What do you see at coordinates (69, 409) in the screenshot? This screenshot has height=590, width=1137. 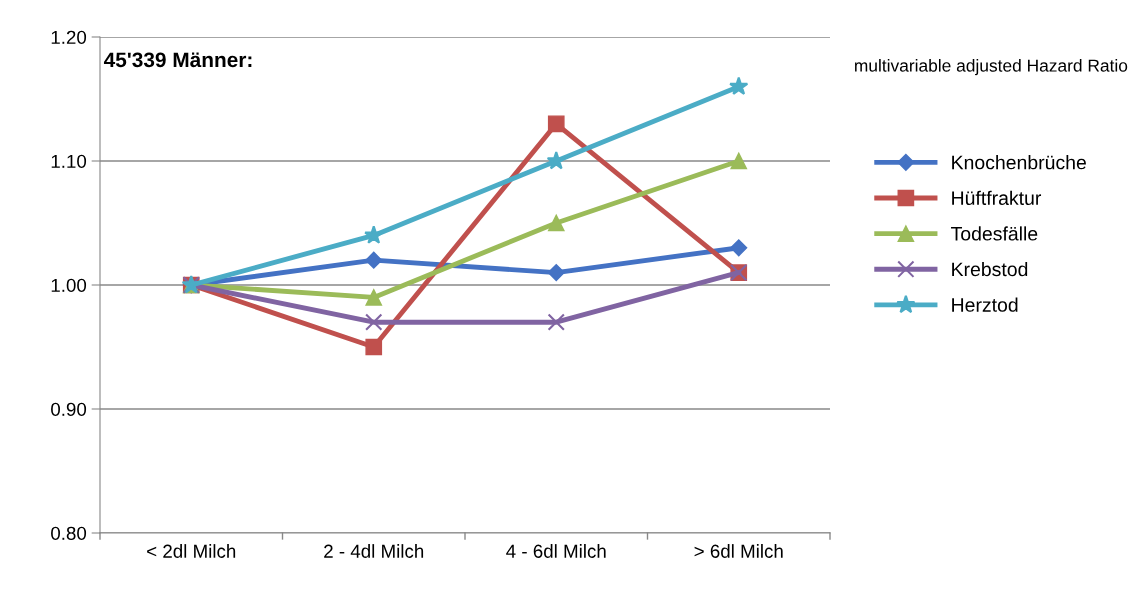 I see `y-tick-label: 0.90` at bounding box center [69, 409].